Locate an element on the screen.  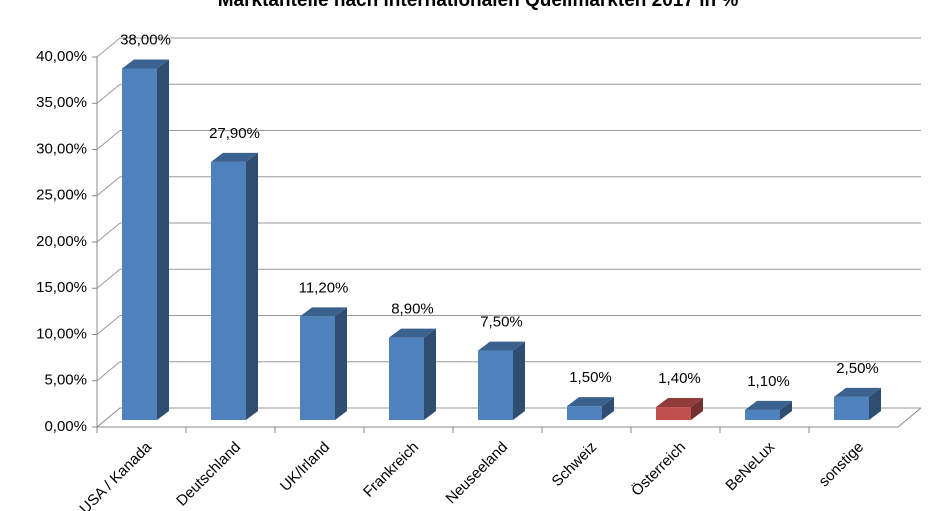
x-tick-label: USA / Kanada is located at coordinates (115, 474).